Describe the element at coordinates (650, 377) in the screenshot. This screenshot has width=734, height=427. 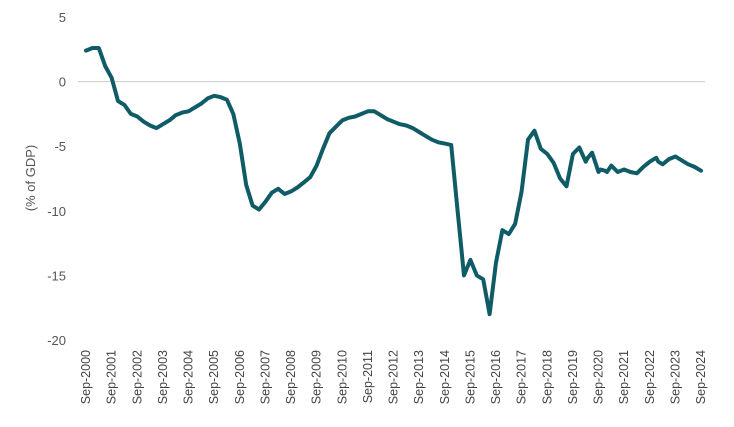
I see `x-tick-label: Sep-2022` at that location.